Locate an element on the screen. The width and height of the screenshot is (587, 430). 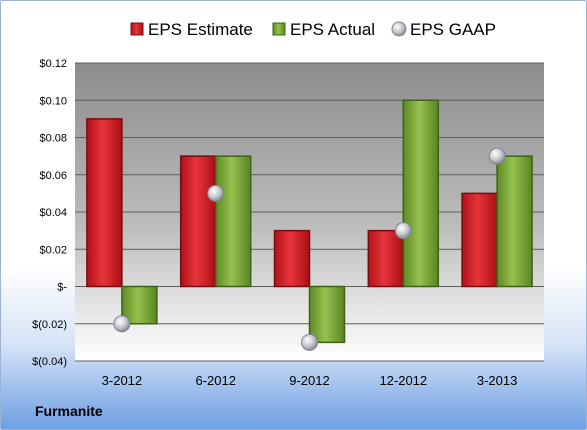
bar-eps-estimate-6-2012 is located at coordinates (198, 221).